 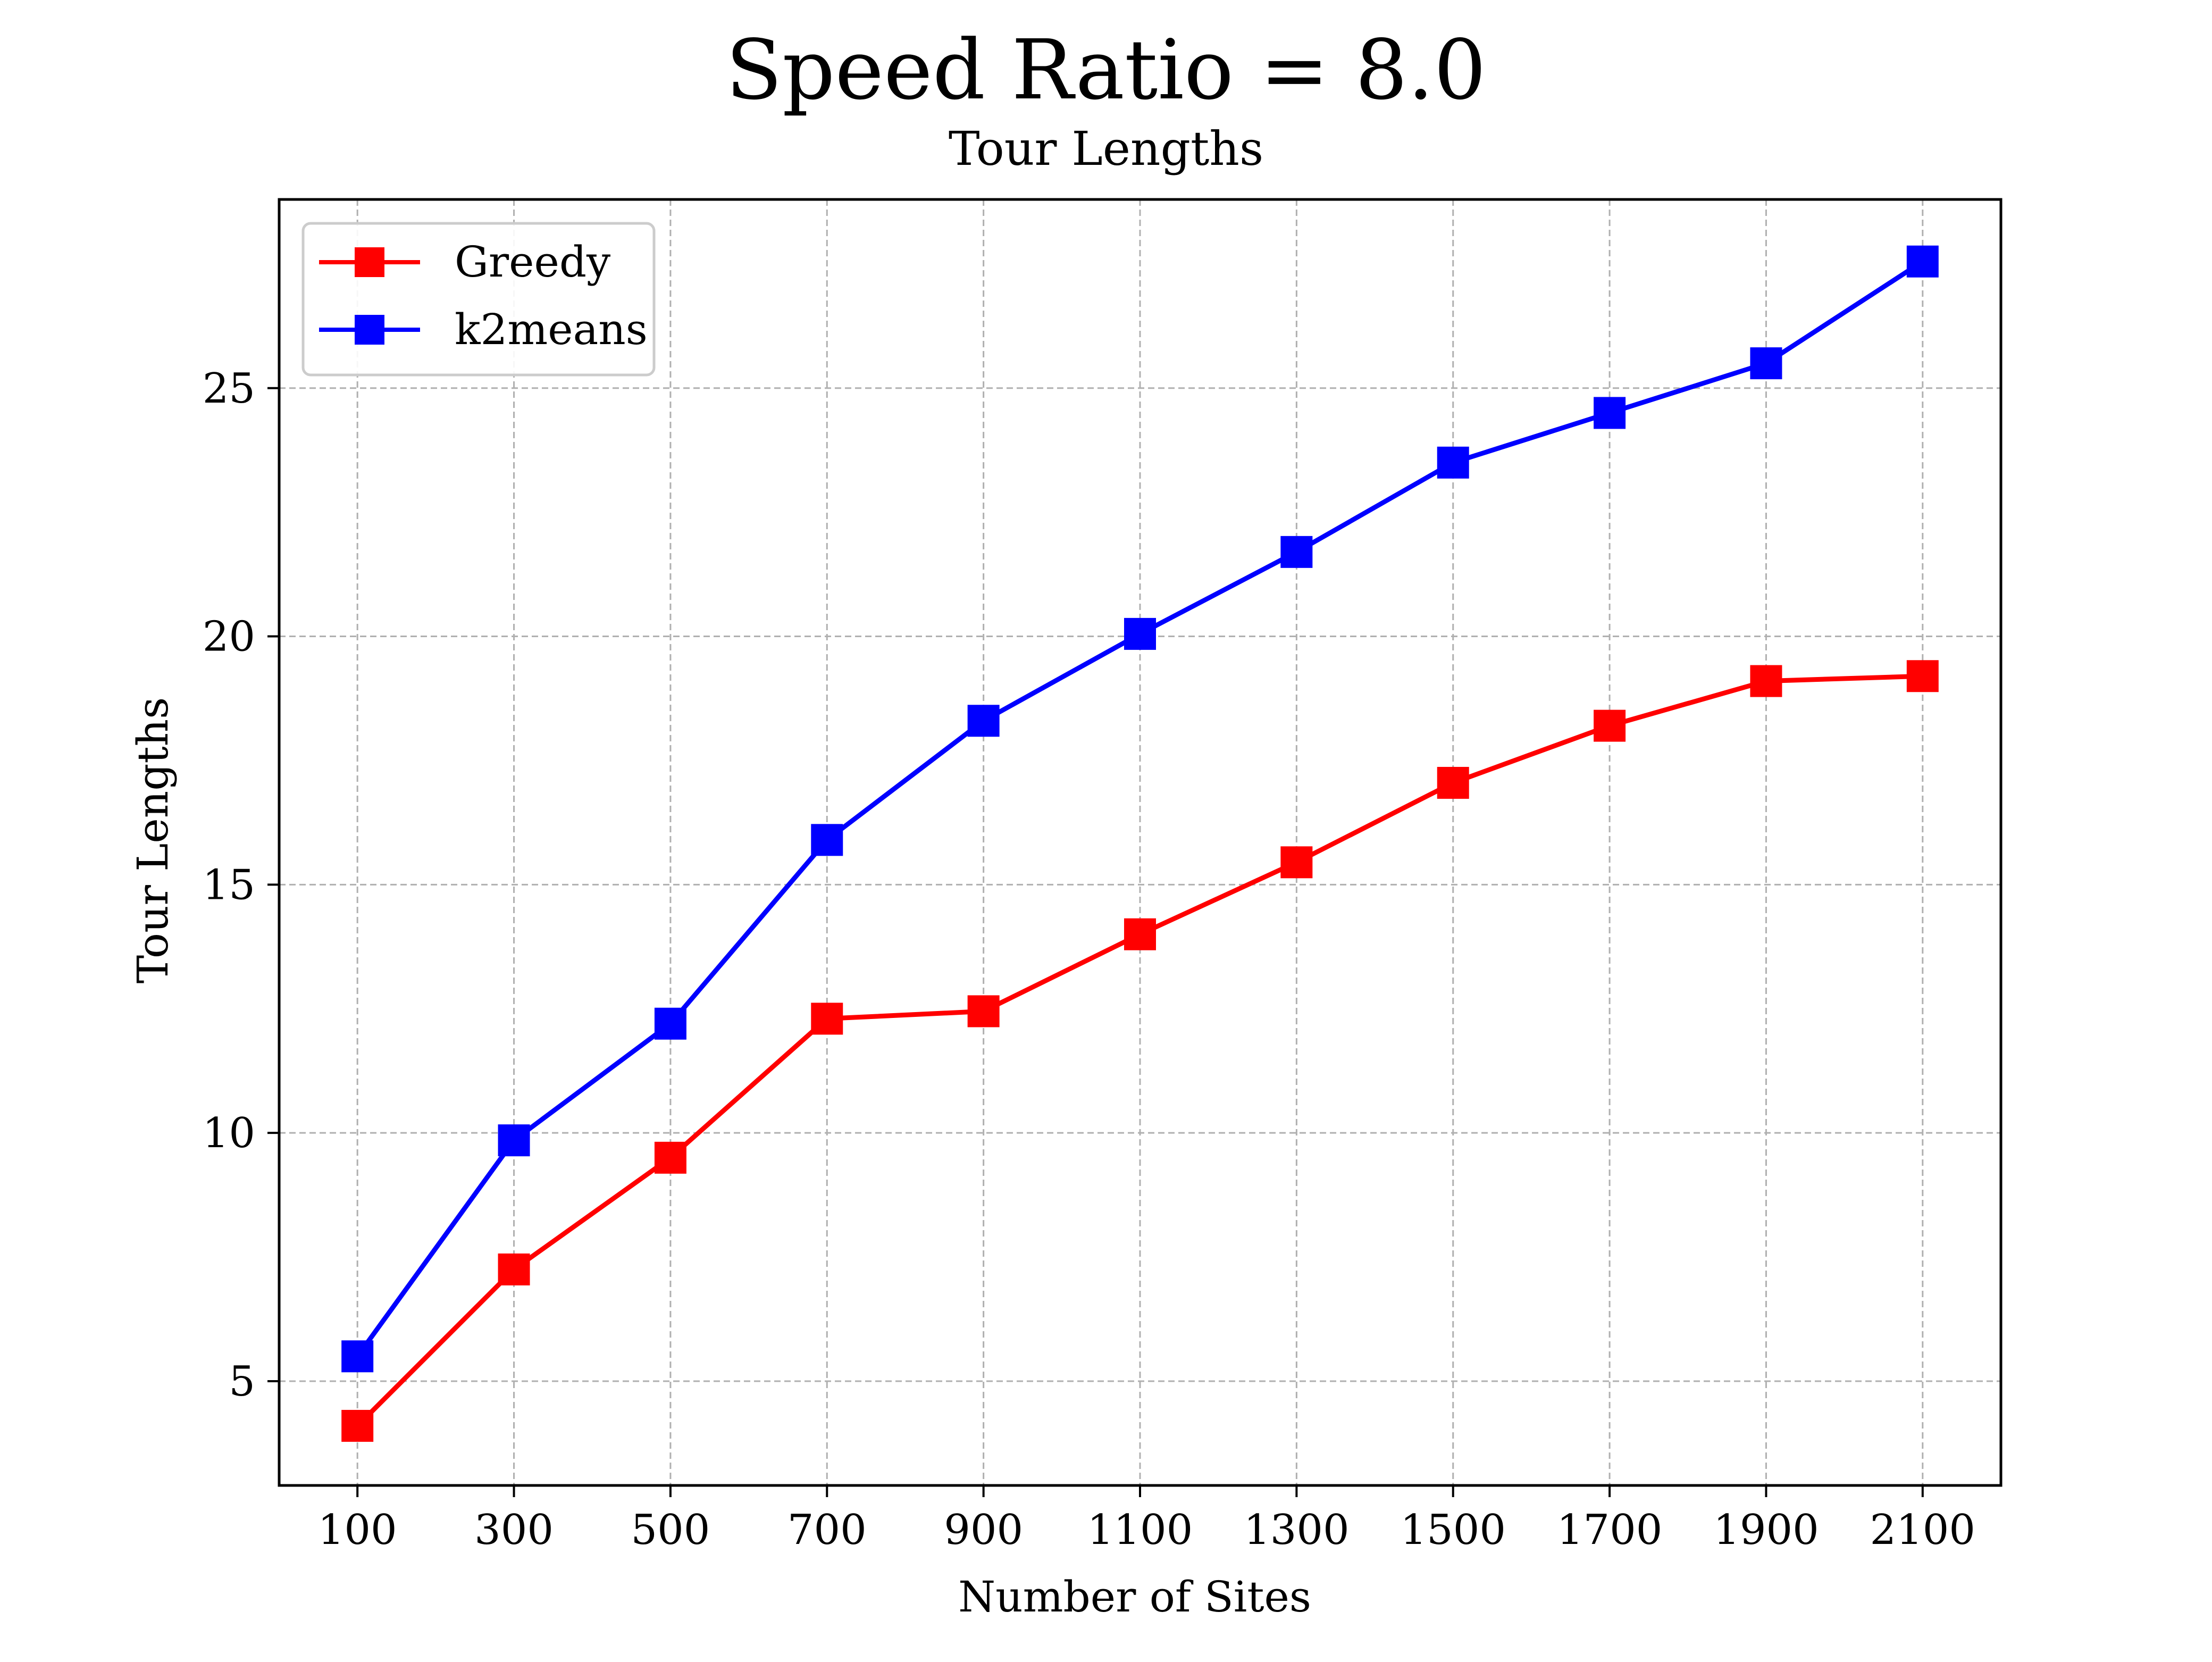 What do you see at coordinates (1766, 1530) in the screenshot?
I see `x-tick-label: 1900` at bounding box center [1766, 1530].